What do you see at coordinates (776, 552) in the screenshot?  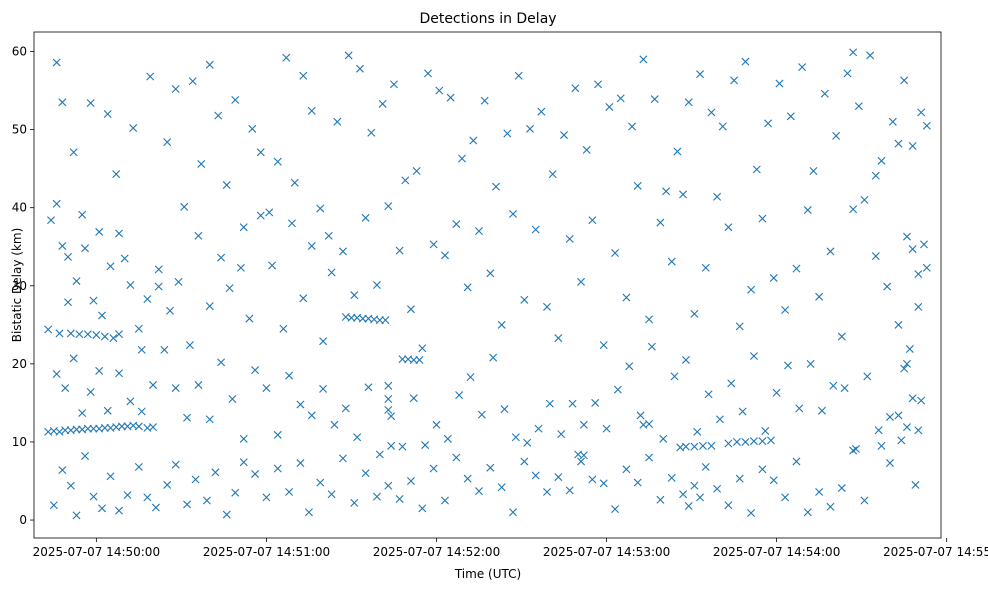 I see `x-tick-label: 2025-07-07 14:54:00` at bounding box center [776, 552].